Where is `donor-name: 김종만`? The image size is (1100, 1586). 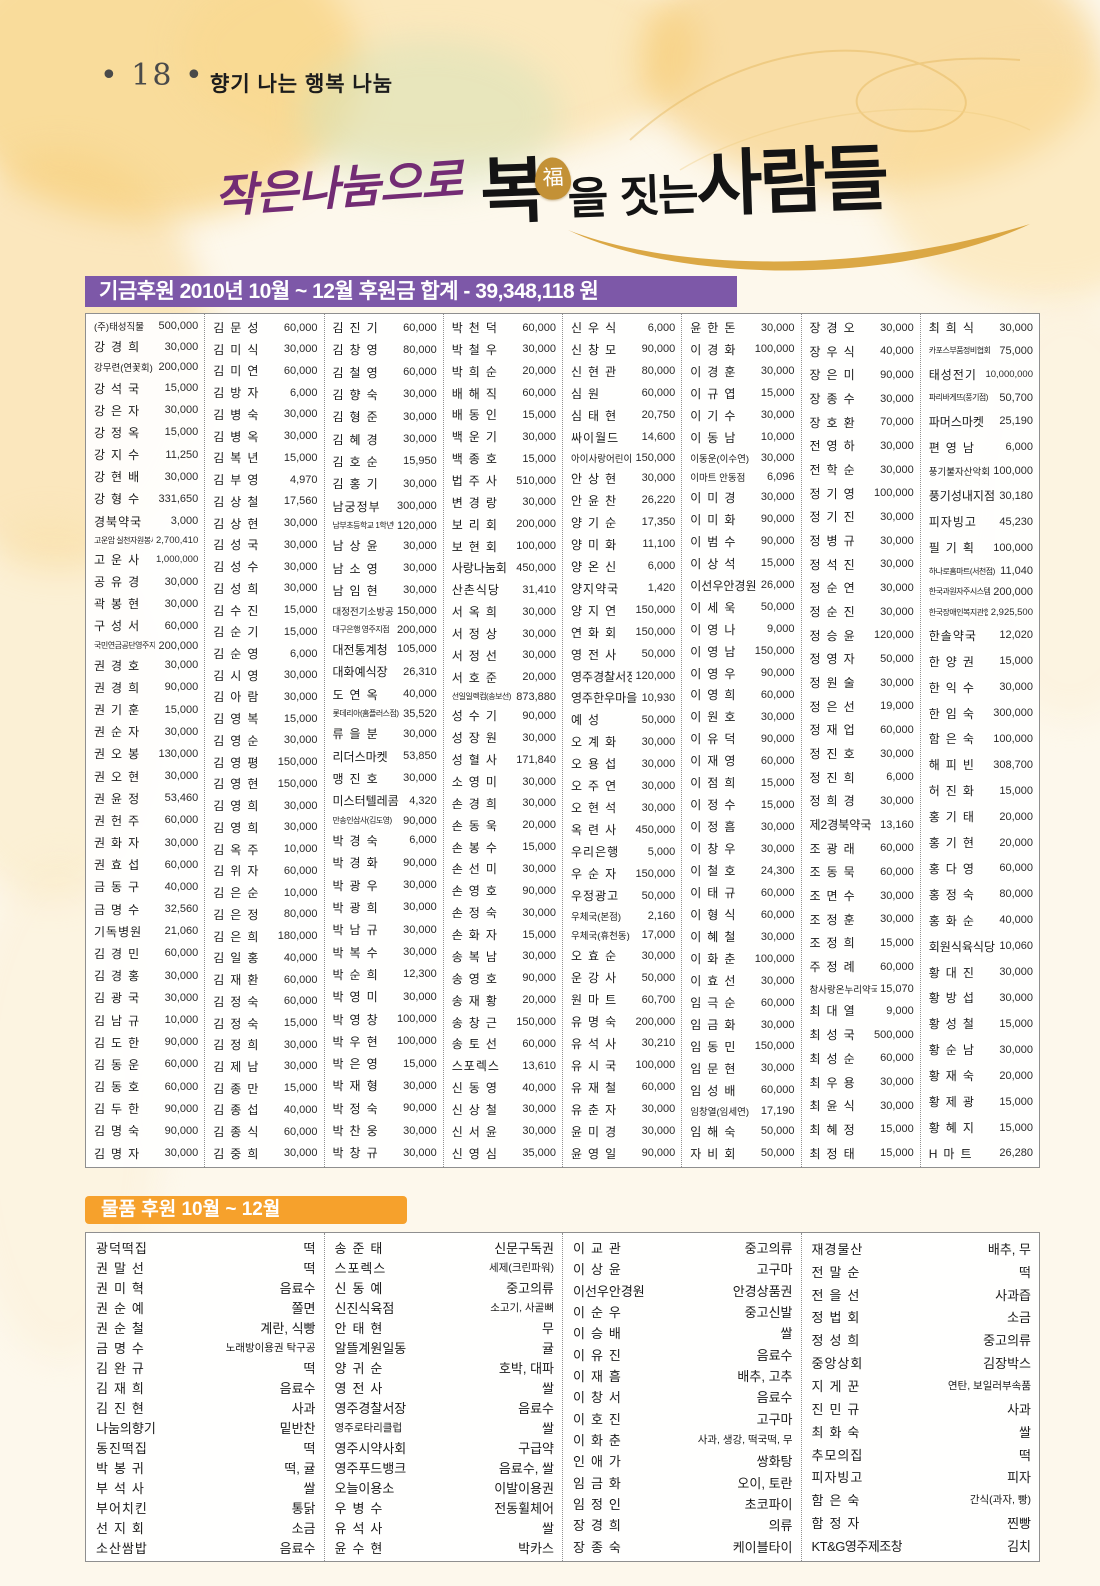
donor-name: 김종만 is located at coordinates (239, 1088).